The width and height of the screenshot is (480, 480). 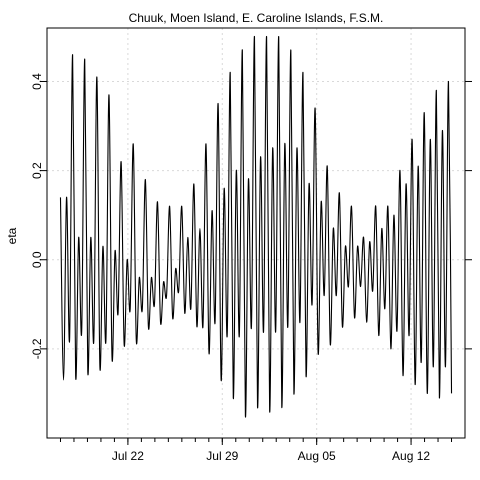 I want to click on x-tick-label: Aug 05, so click(x=317, y=456).